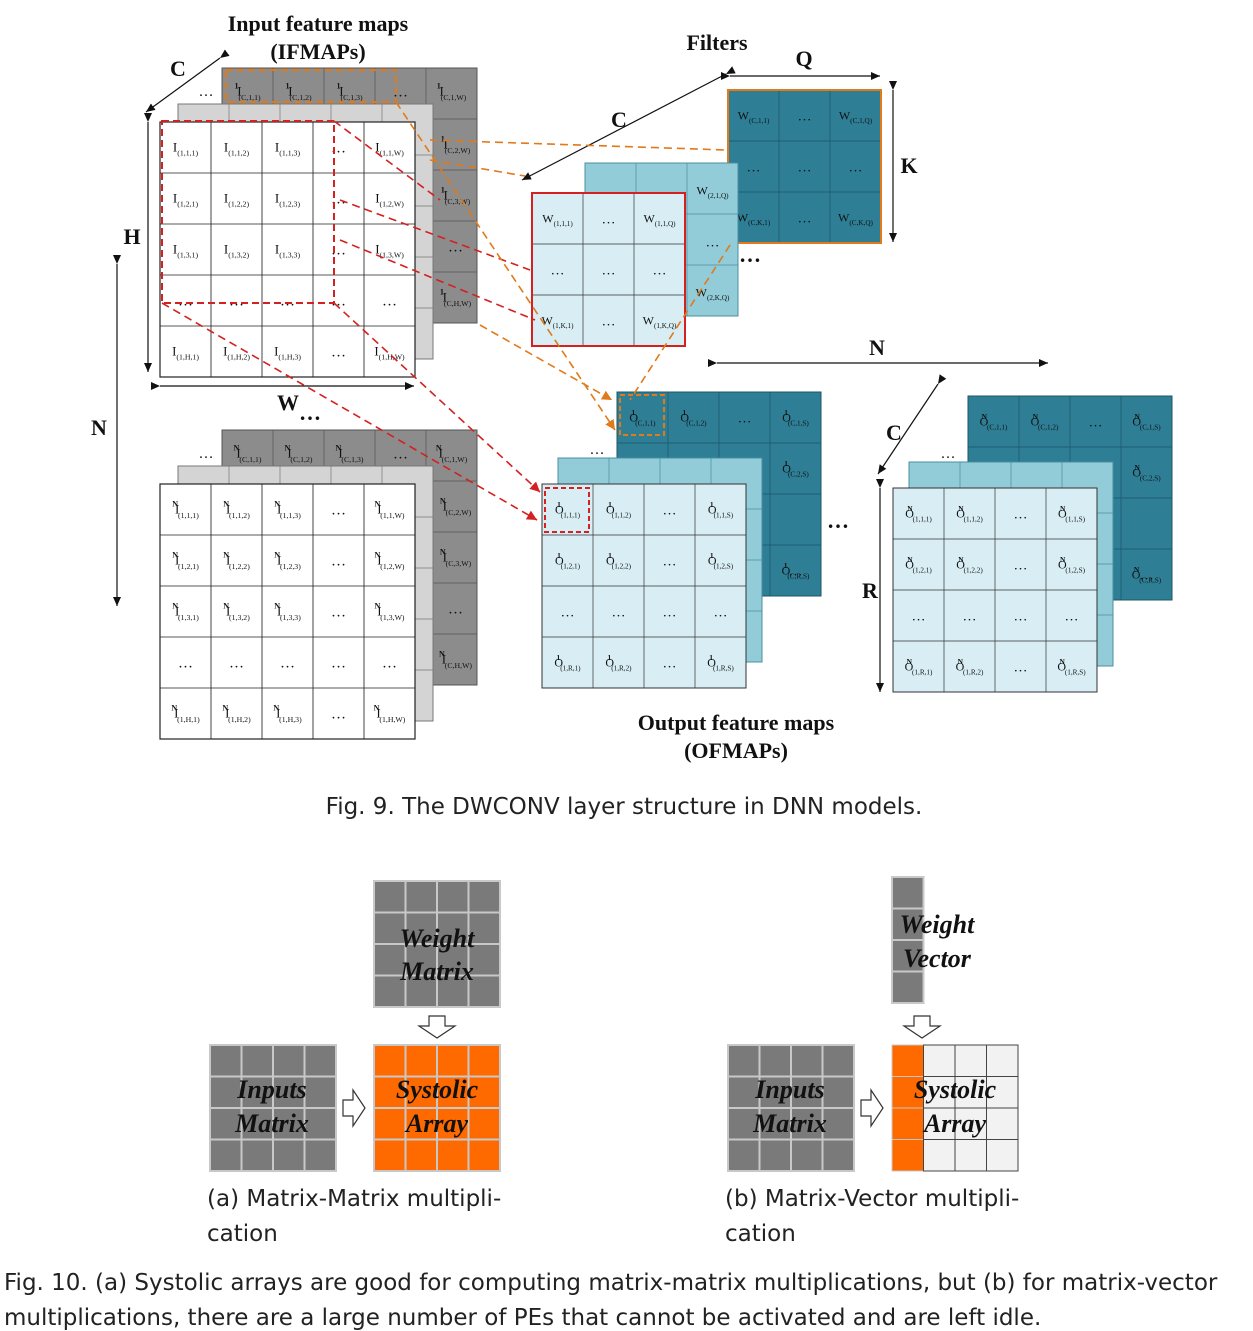 This screenshot has height=1331, width=1253. I want to click on label-c-filter: C, so click(619, 119).